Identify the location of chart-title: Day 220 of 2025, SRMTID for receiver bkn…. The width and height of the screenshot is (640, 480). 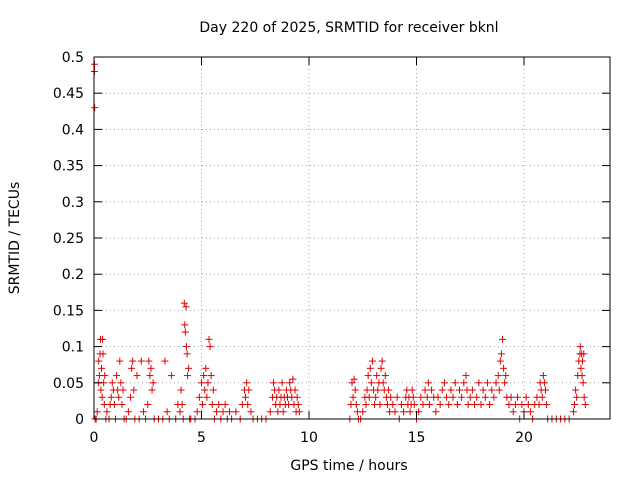
(348, 28).